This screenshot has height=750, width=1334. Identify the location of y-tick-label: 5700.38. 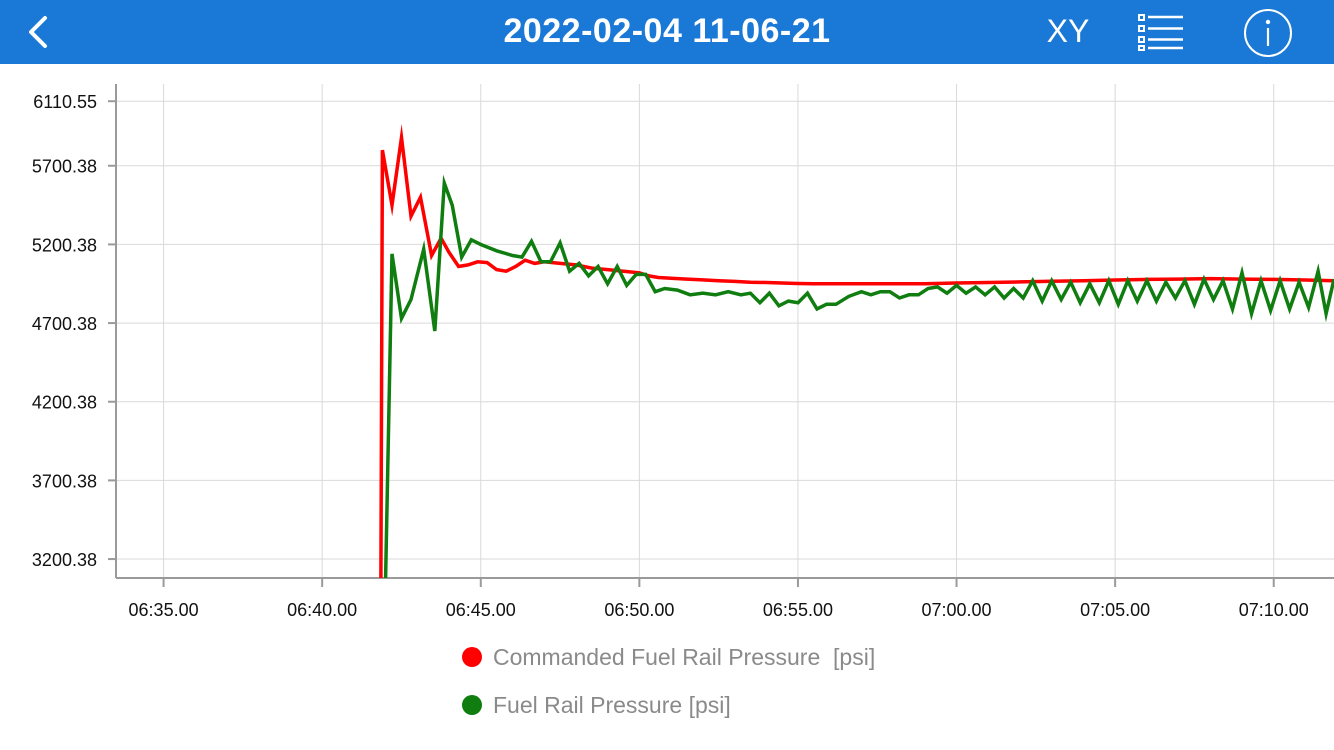
(64, 167).